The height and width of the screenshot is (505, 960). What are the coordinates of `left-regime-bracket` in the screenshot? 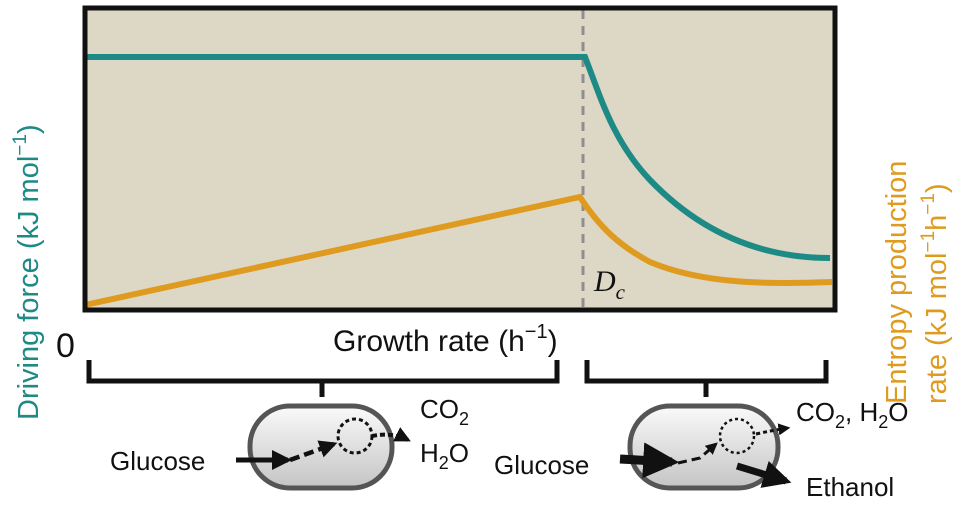 It's located at (323, 378).